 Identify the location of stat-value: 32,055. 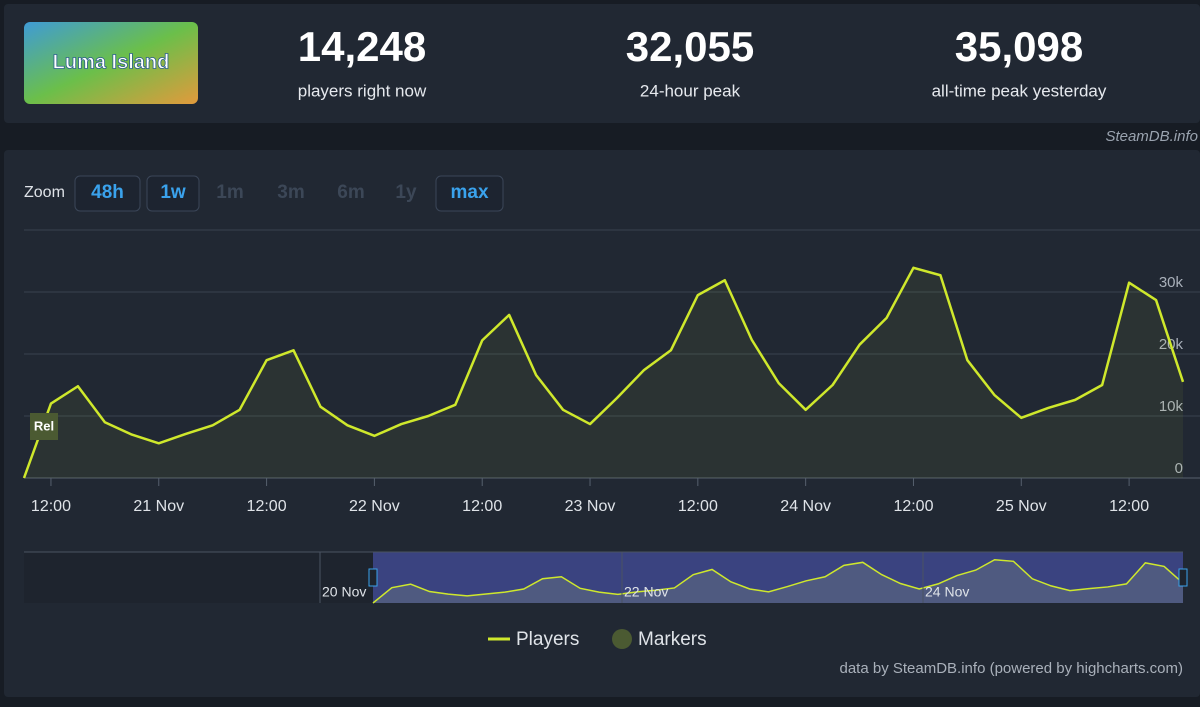
(690, 46).